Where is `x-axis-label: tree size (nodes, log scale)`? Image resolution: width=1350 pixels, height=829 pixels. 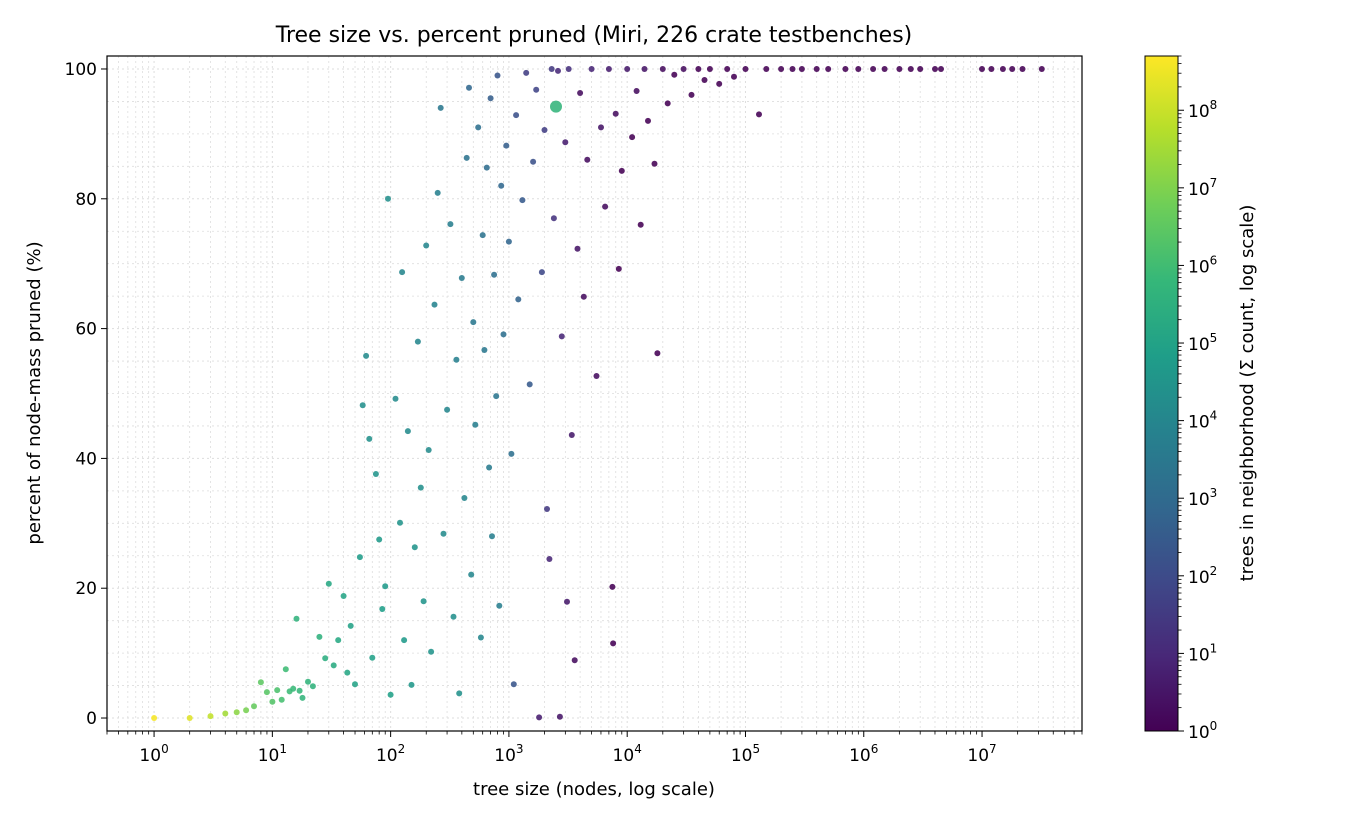 x-axis-label: tree size (nodes, log scale) is located at coordinates (594, 789).